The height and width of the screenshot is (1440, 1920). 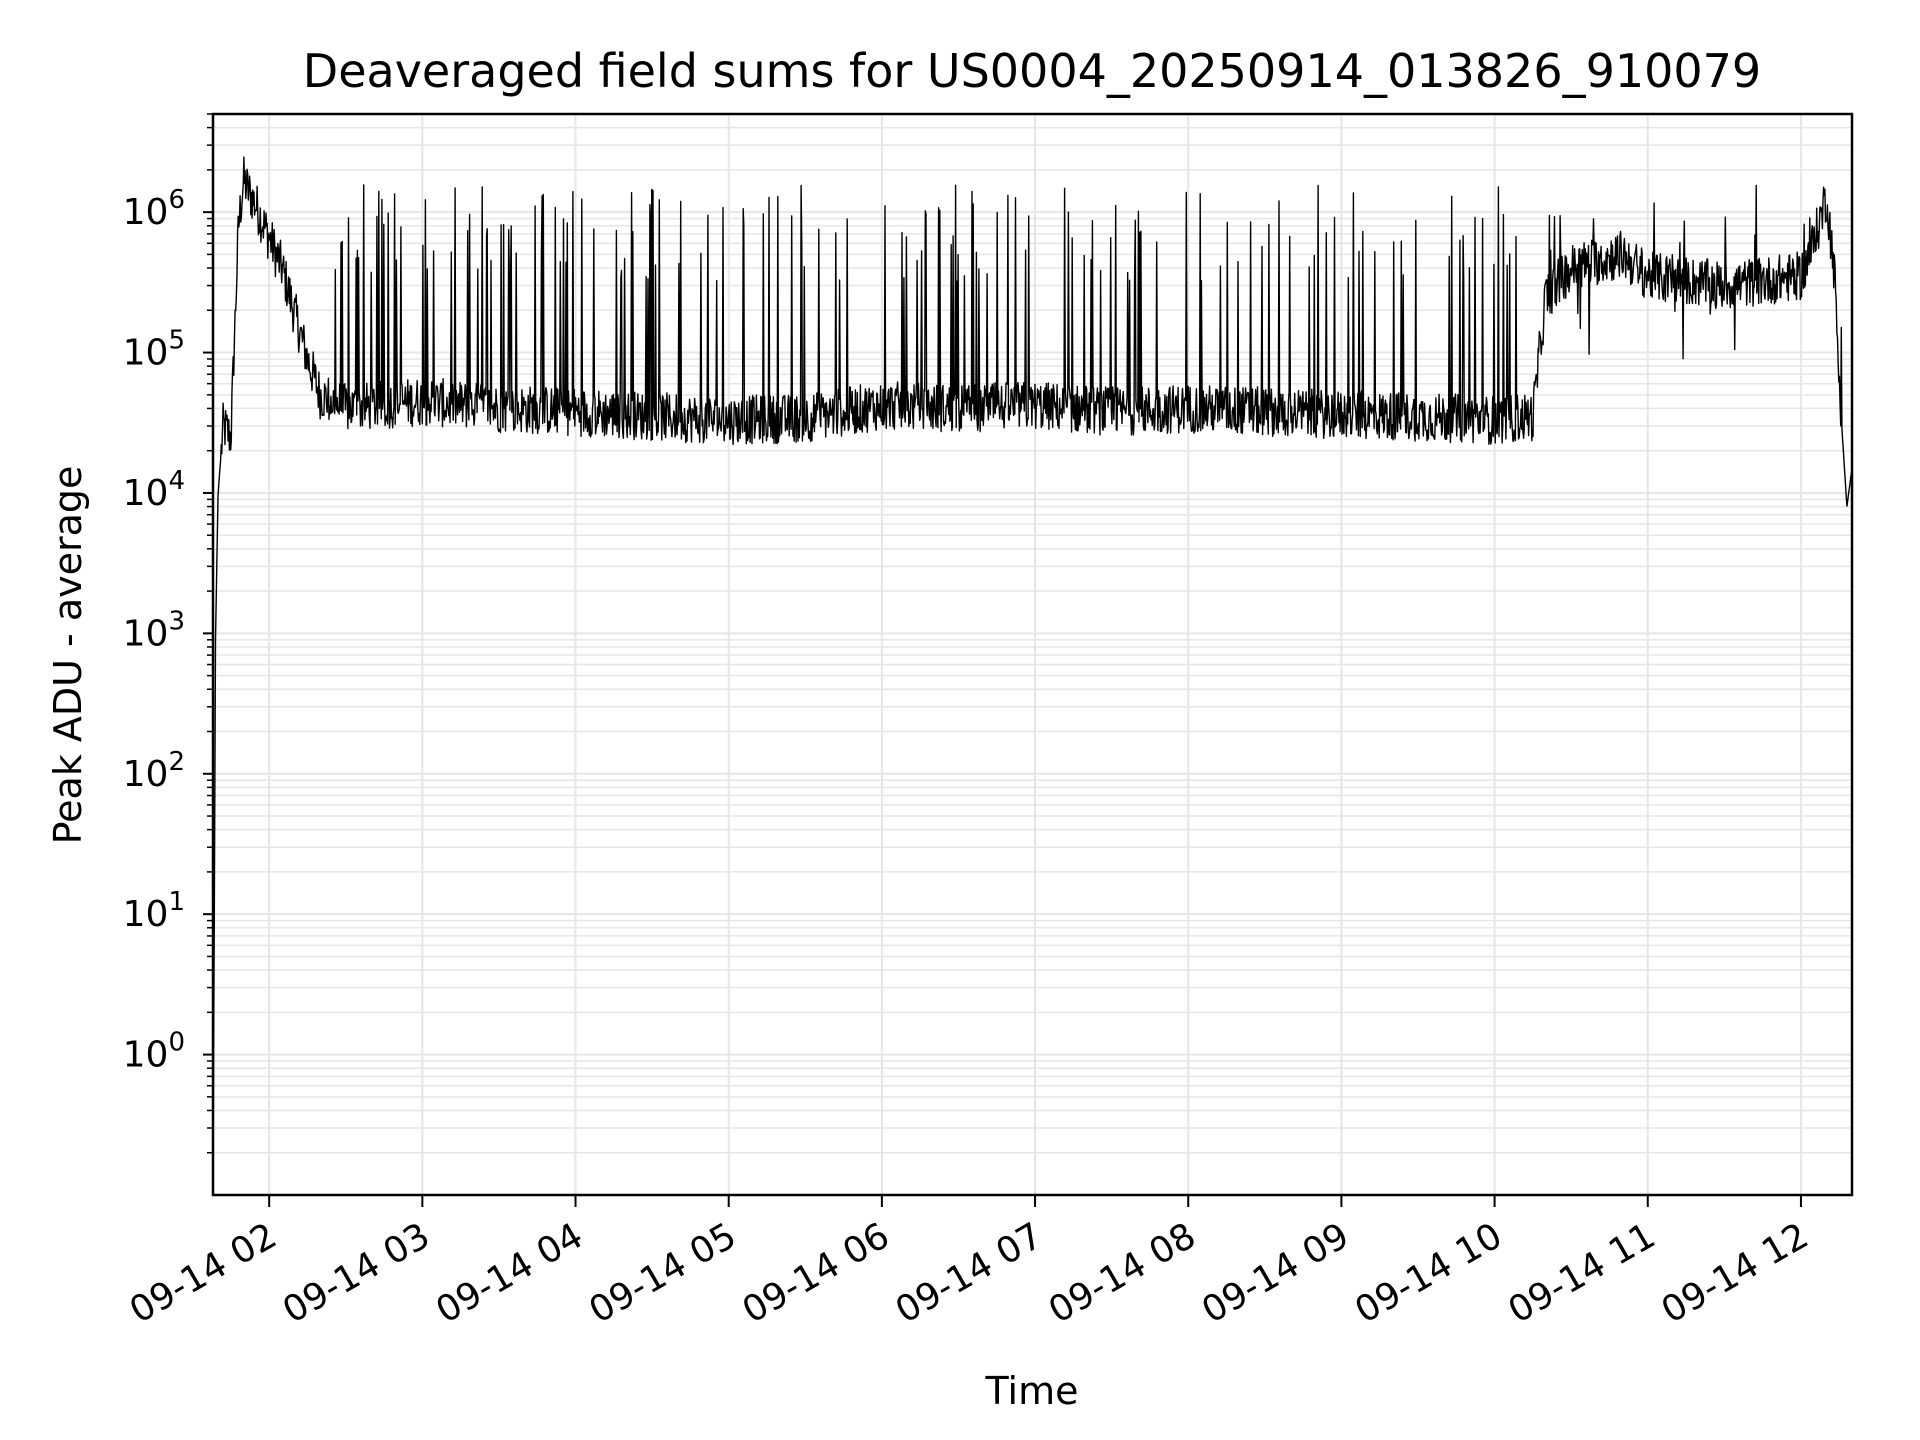 I want to click on x-tick-label: 09-14 06, so click(x=816, y=1273).